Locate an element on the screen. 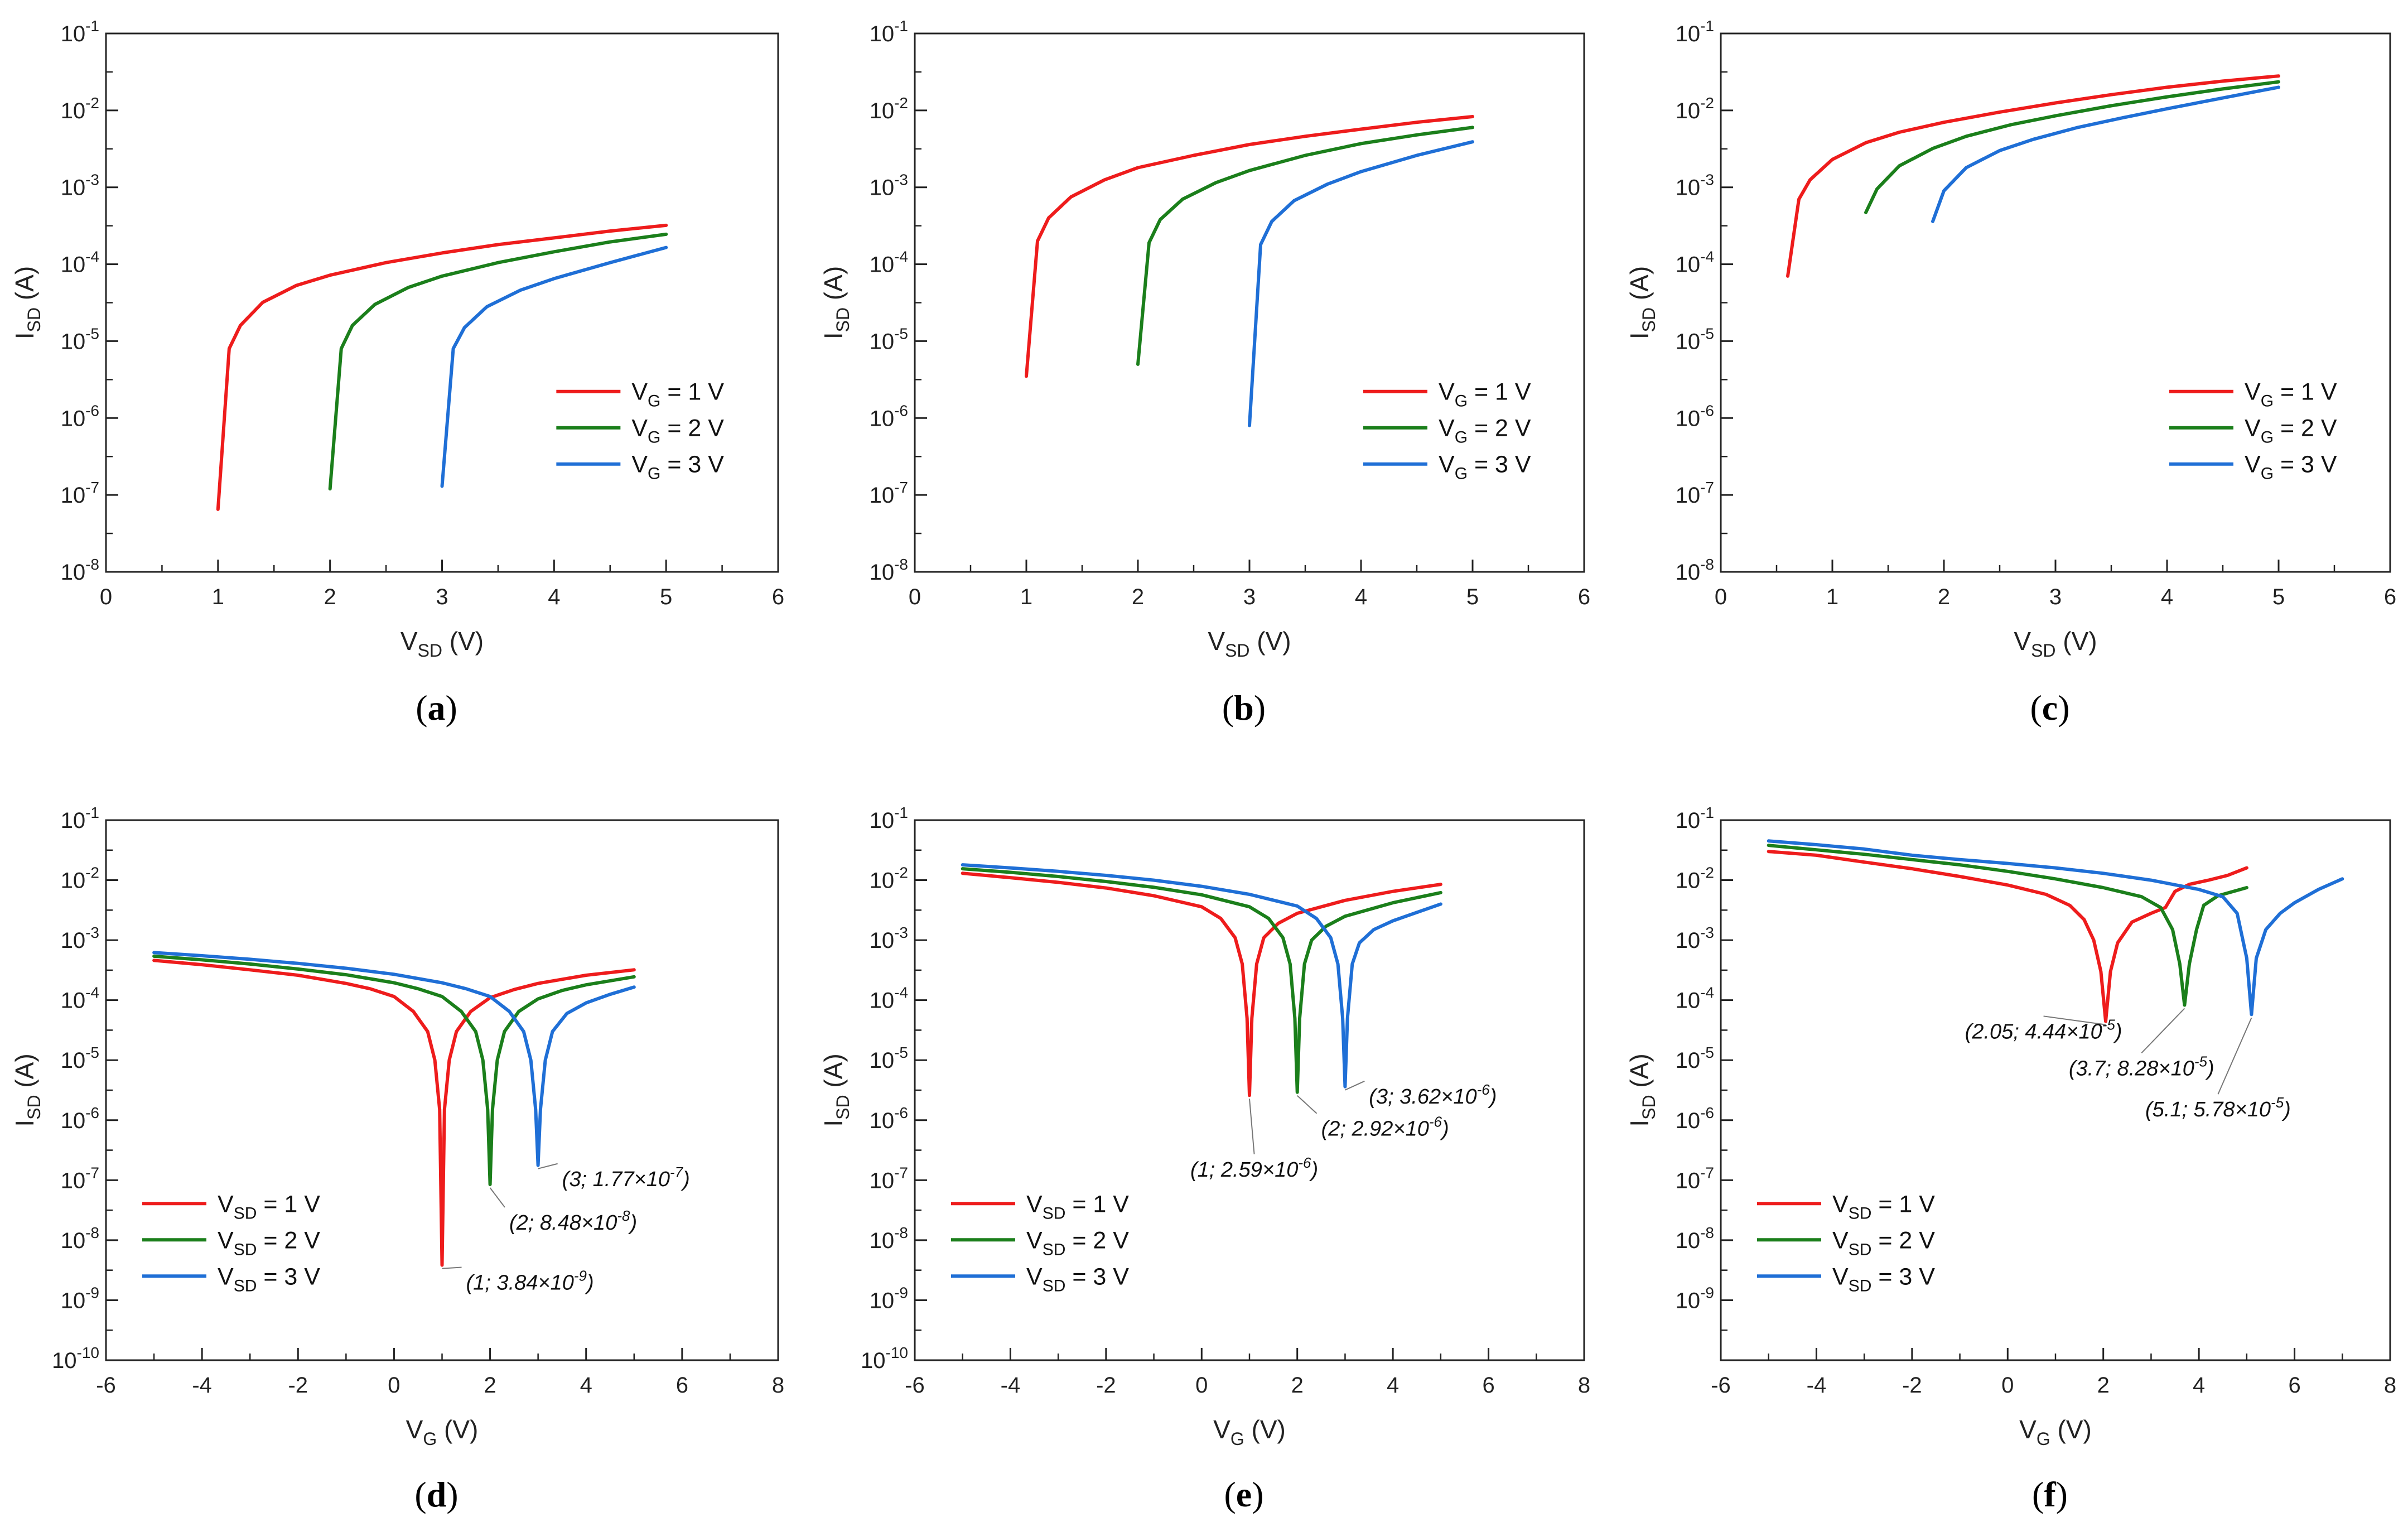  panel-label-close: ) is located at coordinates (452, 1494).